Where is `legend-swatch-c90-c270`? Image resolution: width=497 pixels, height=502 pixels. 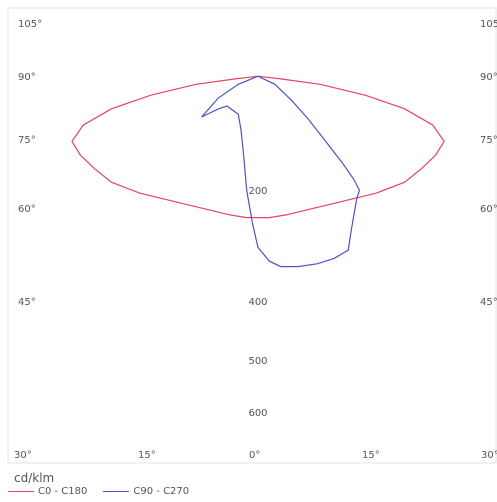 legend-swatch-c90-c270 is located at coordinates (116, 491).